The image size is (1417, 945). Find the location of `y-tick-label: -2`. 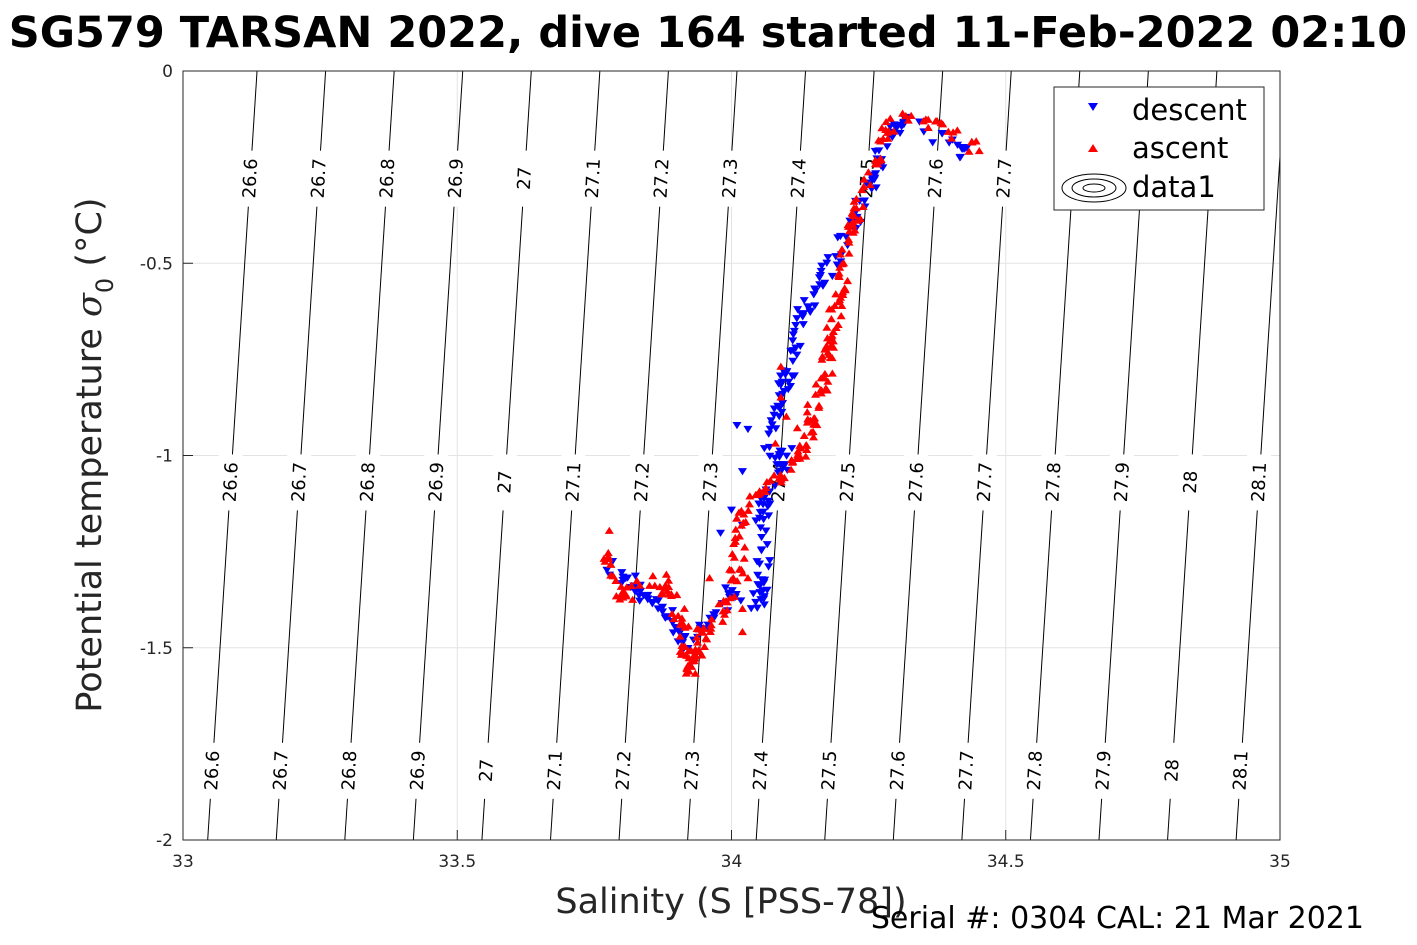

y-tick-label: -2 is located at coordinates (164, 841).